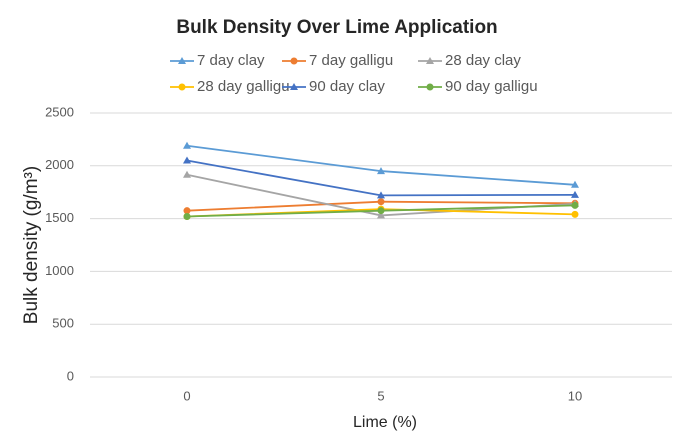 This screenshot has height=440, width=674. What do you see at coordinates (491, 86) in the screenshot?
I see `legend-label: 90 day galligu` at bounding box center [491, 86].